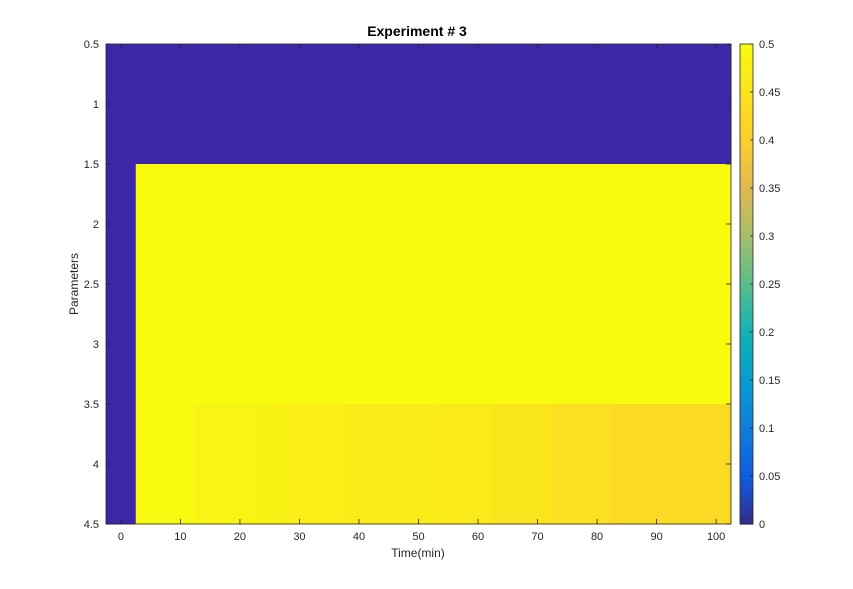  Describe the element at coordinates (74, 284) in the screenshot. I see `y-axis-label: Parameters` at that location.